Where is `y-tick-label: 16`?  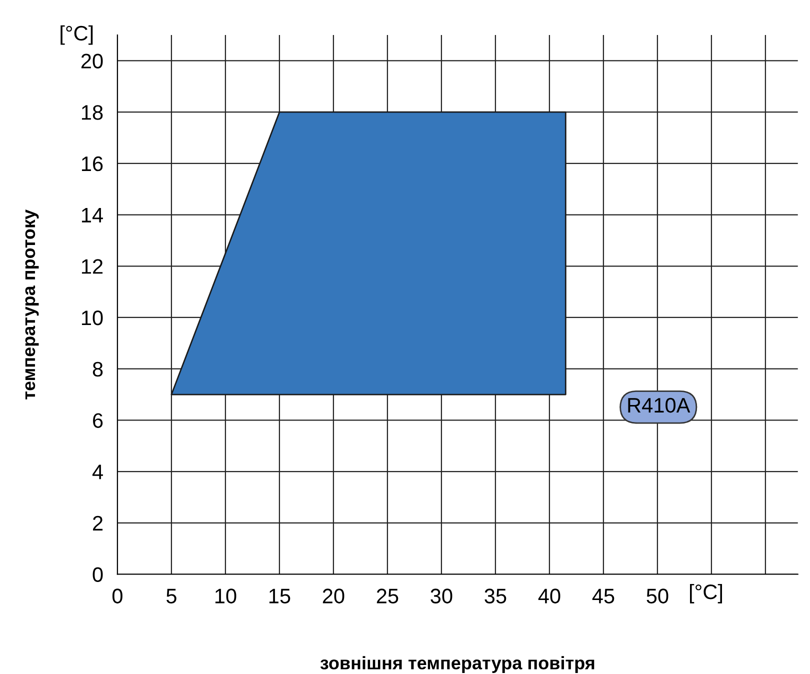 y-tick-label: 16 is located at coordinates (92, 164).